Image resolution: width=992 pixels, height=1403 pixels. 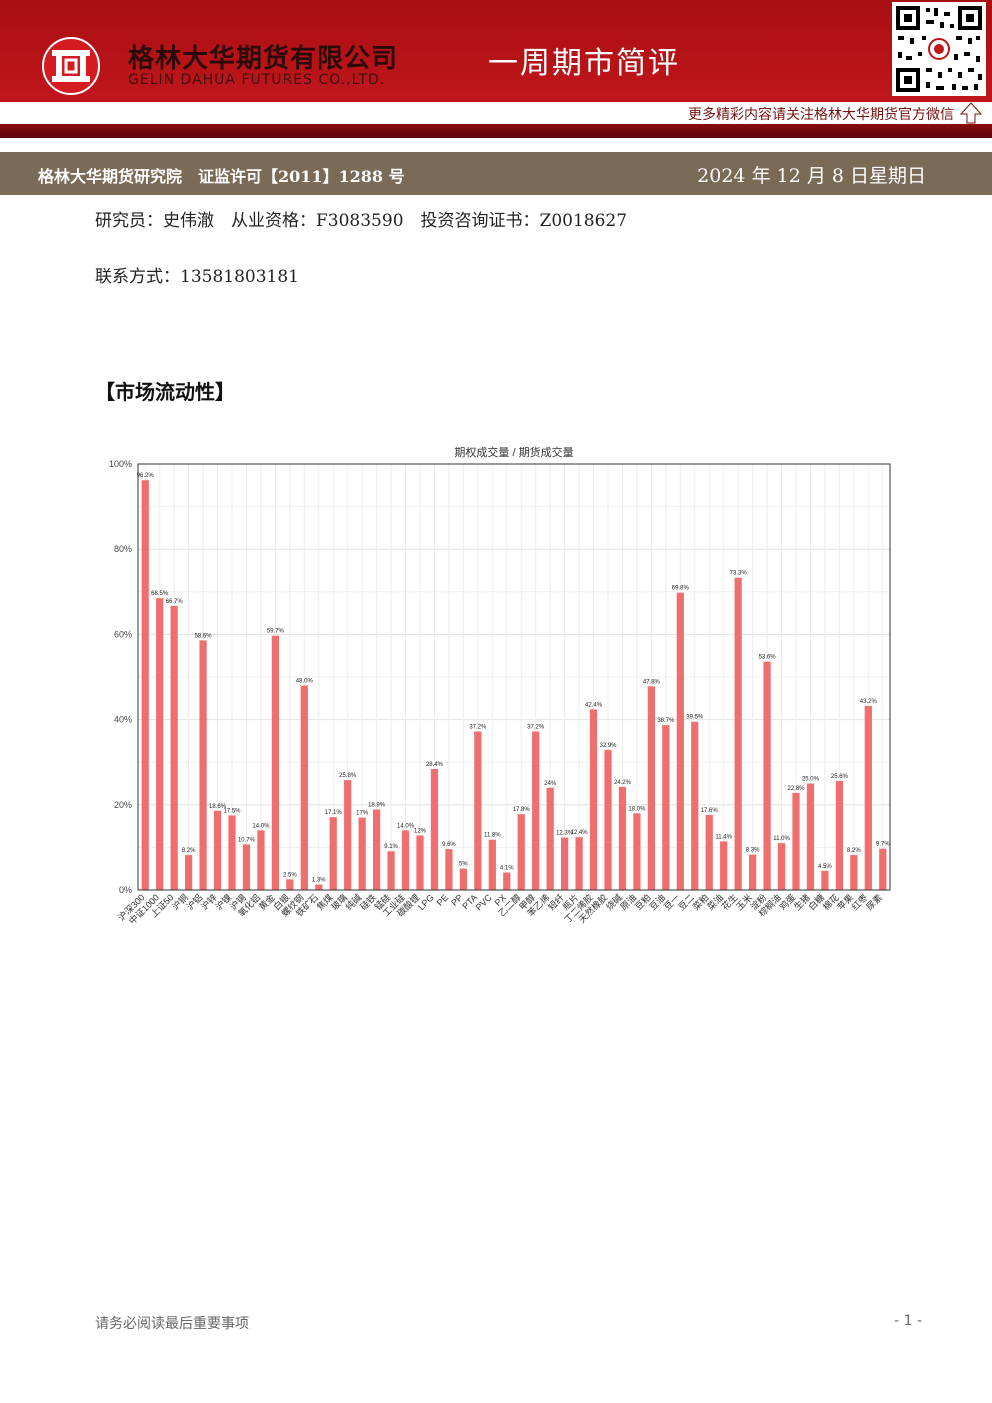 What do you see at coordinates (172, 1324) in the screenshot?
I see `footer-disclaimer: 请务必阅读最后重要事项` at bounding box center [172, 1324].